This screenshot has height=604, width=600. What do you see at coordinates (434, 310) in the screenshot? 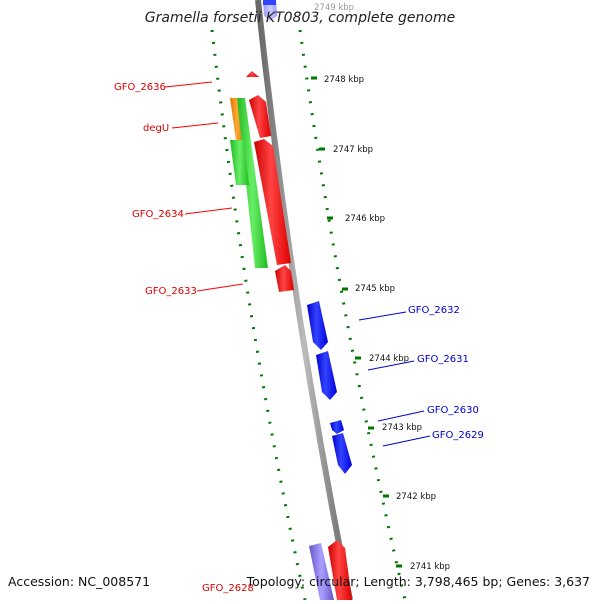
I see `gene-label: GFO_2632` at bounding box center [434, 310].